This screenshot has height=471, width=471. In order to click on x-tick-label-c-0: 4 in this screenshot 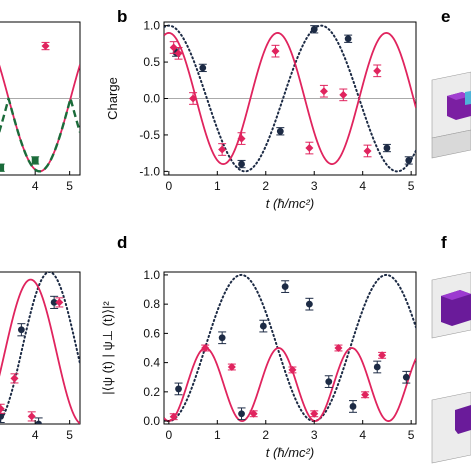, I will do `click(35, 435)`.